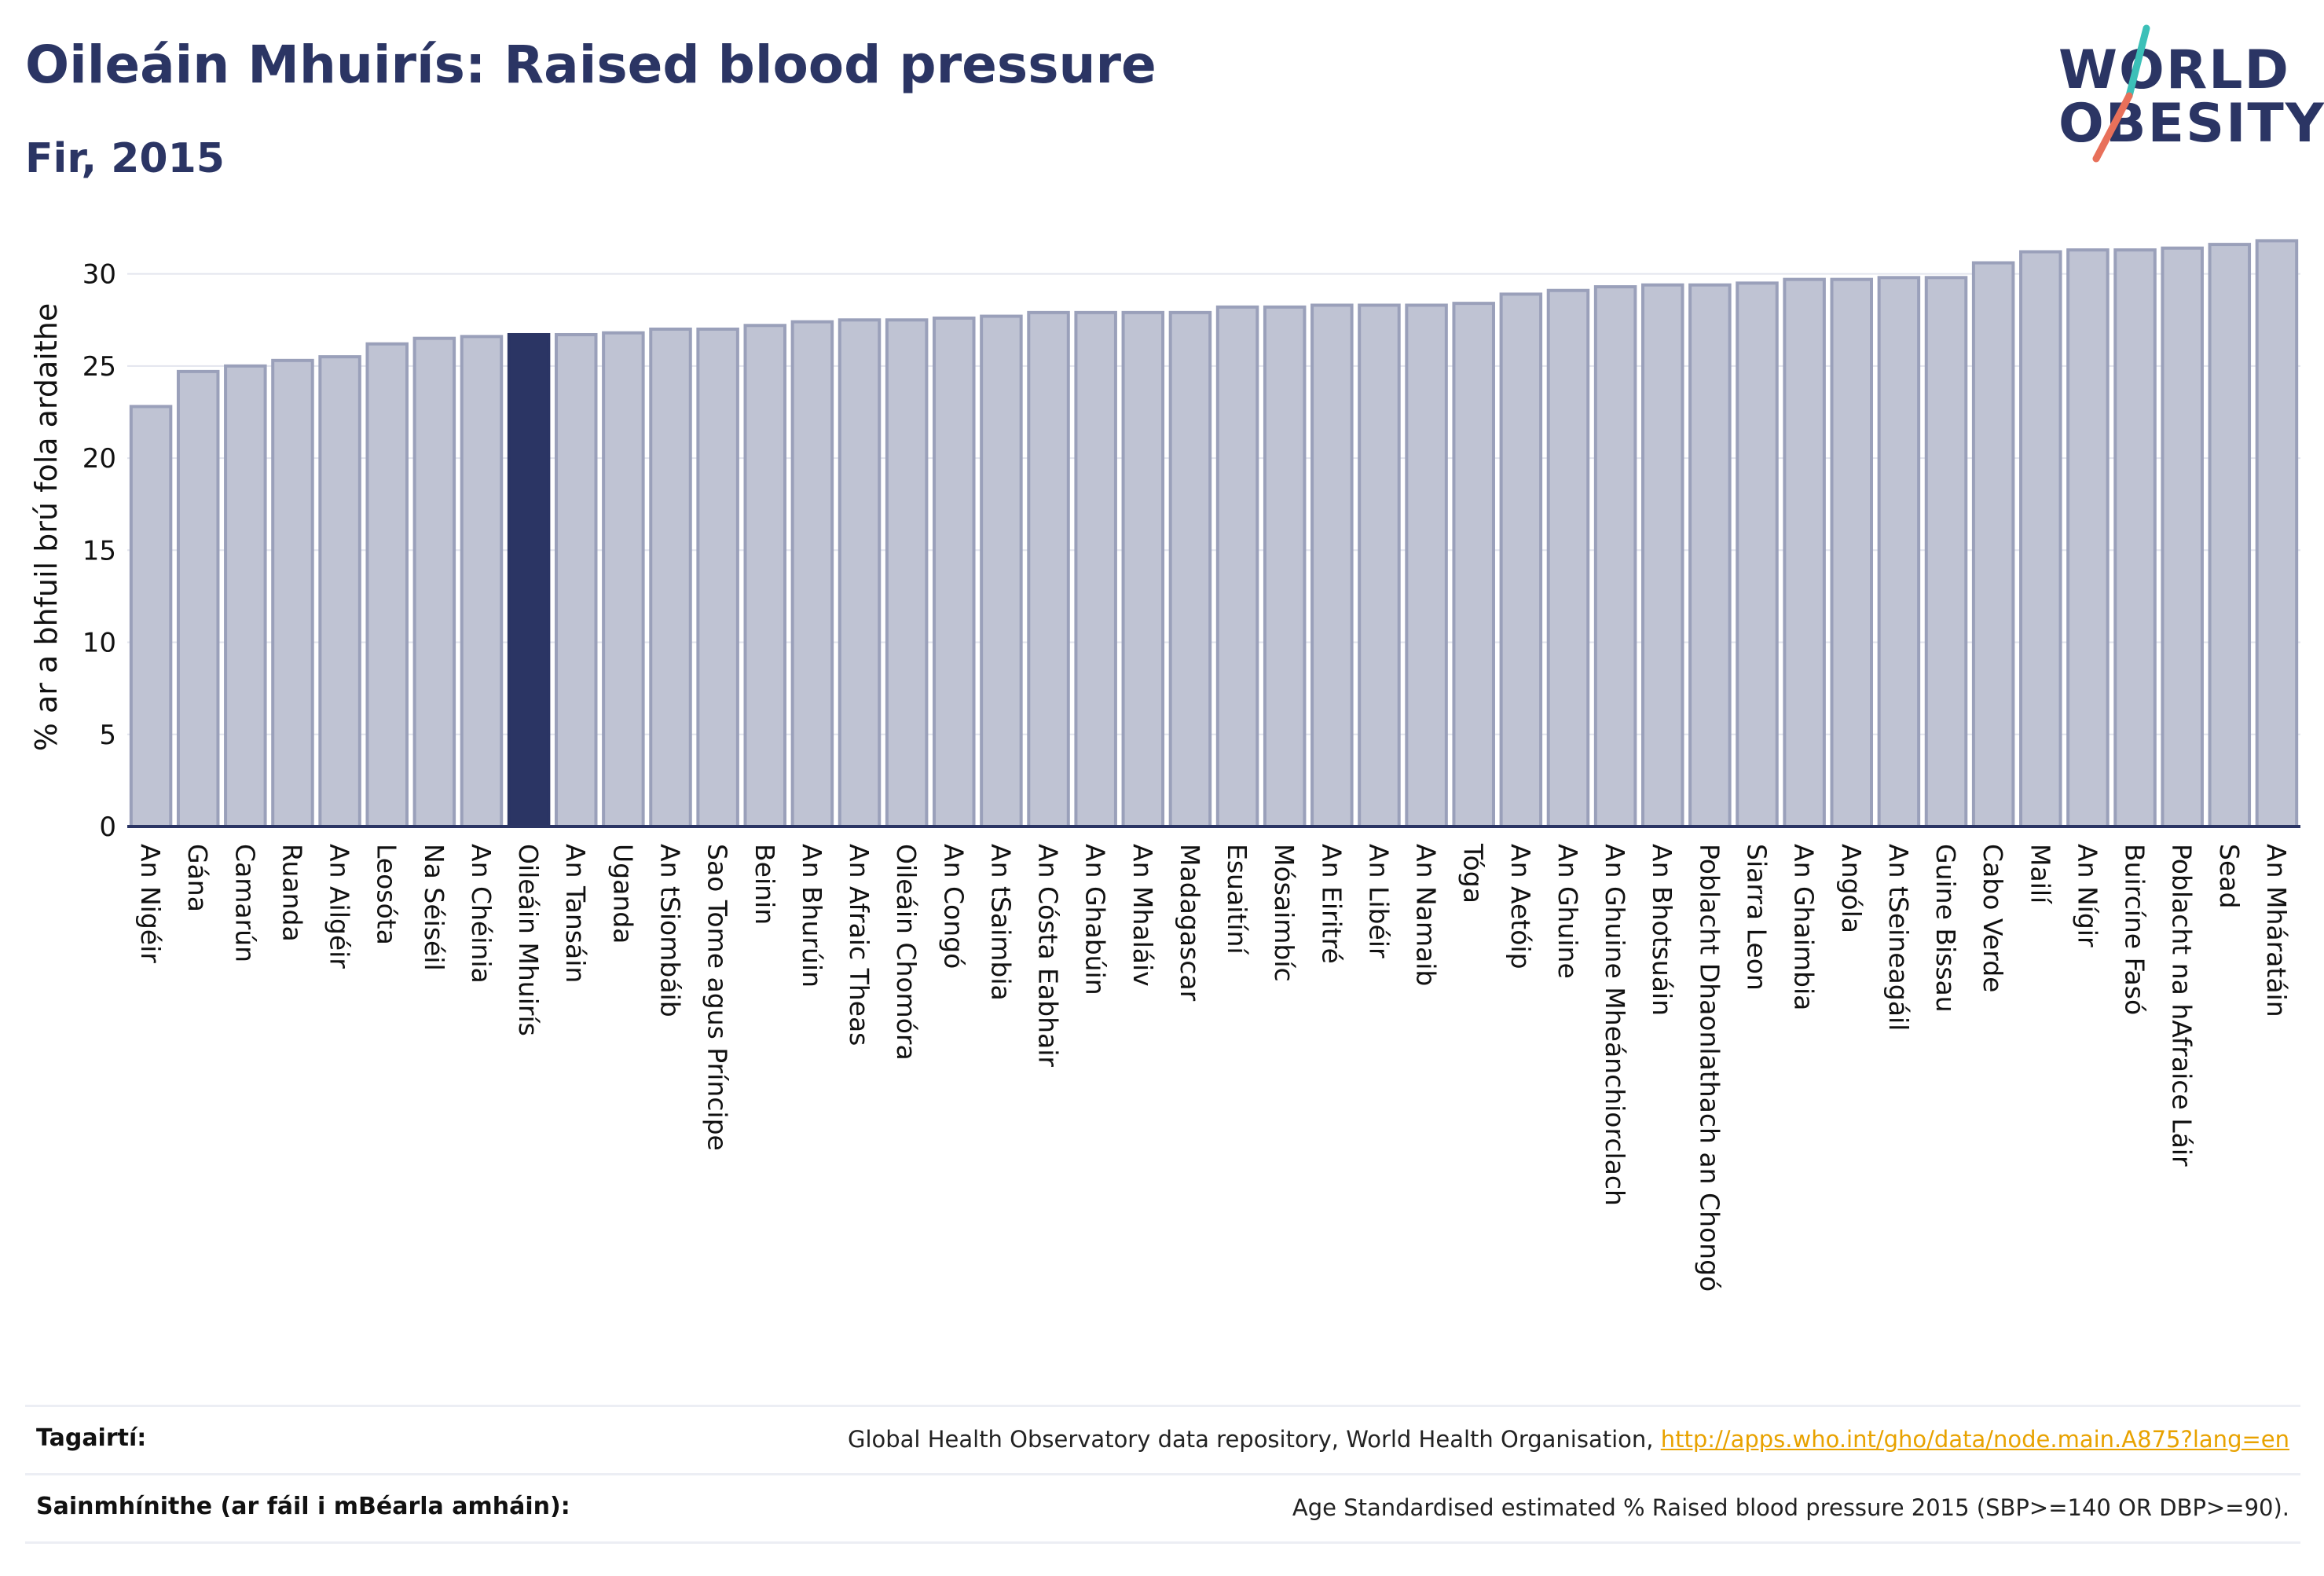 The width and height of the screenshot is (2324, 1576). Describe the element at coordinates (1567, 911) in the screenshot. I see `x-tick-label: An Ghuine` at that location.